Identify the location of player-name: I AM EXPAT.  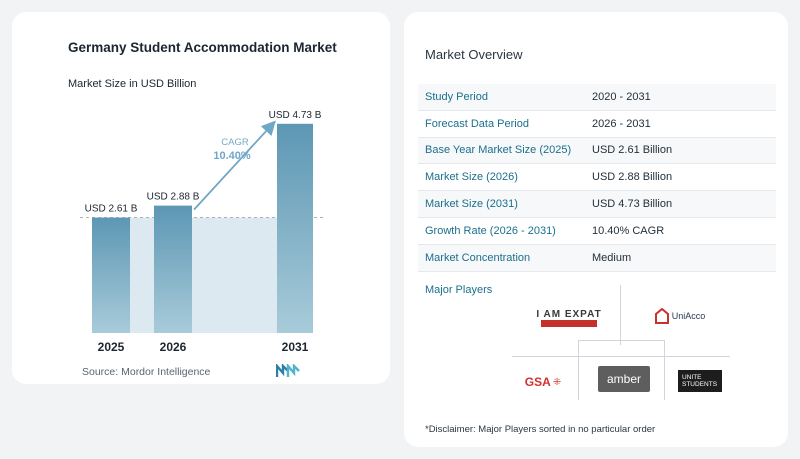
(568, 314).